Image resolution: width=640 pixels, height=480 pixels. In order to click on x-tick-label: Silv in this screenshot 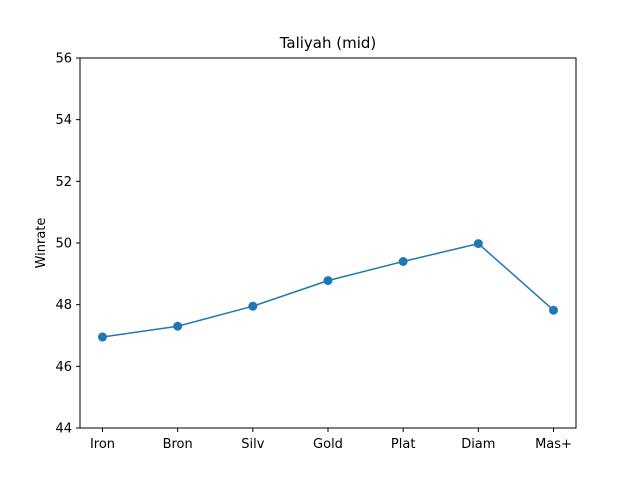, I will do `click(252, 444)`.